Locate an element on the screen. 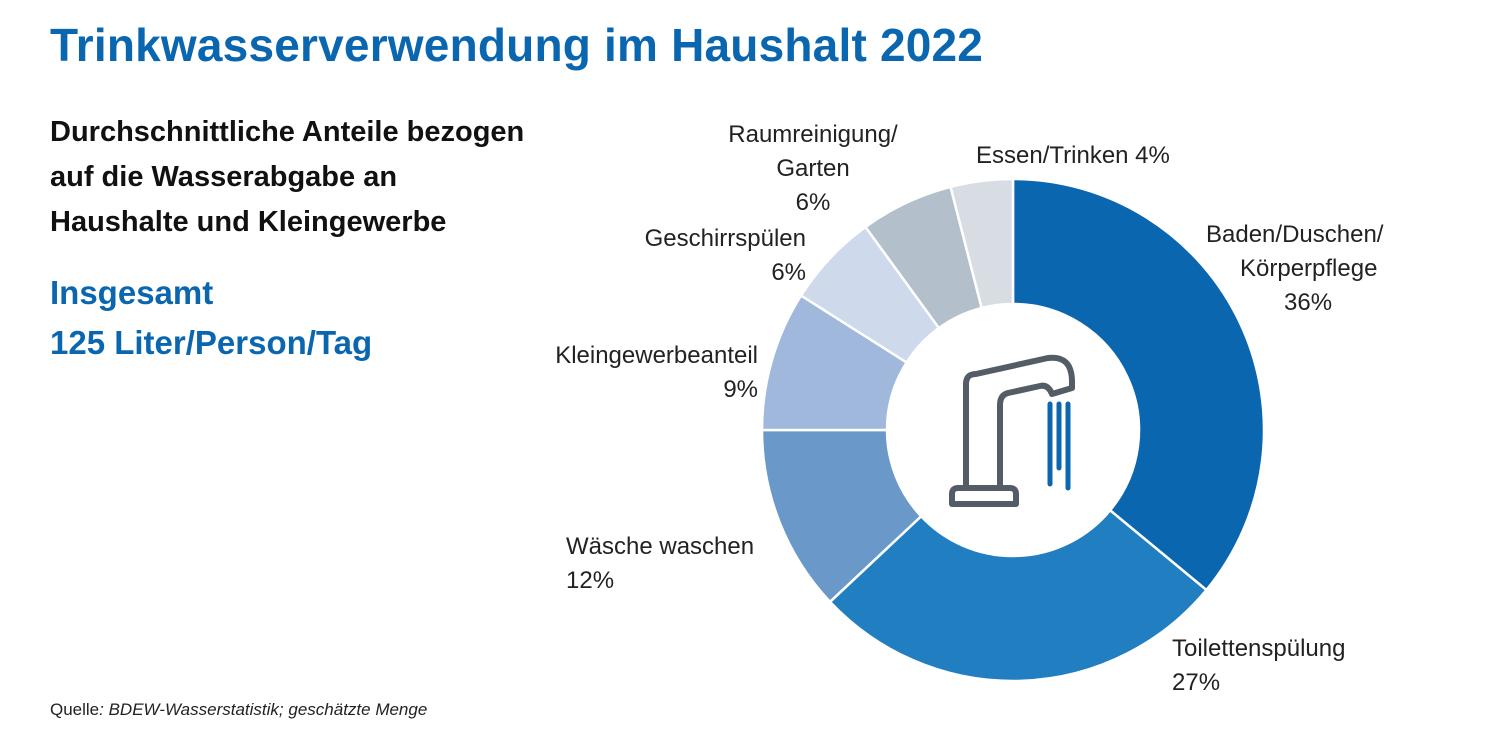  subtitle-line: auf die Wasserabgabe an is located at coordinates (224, 177).